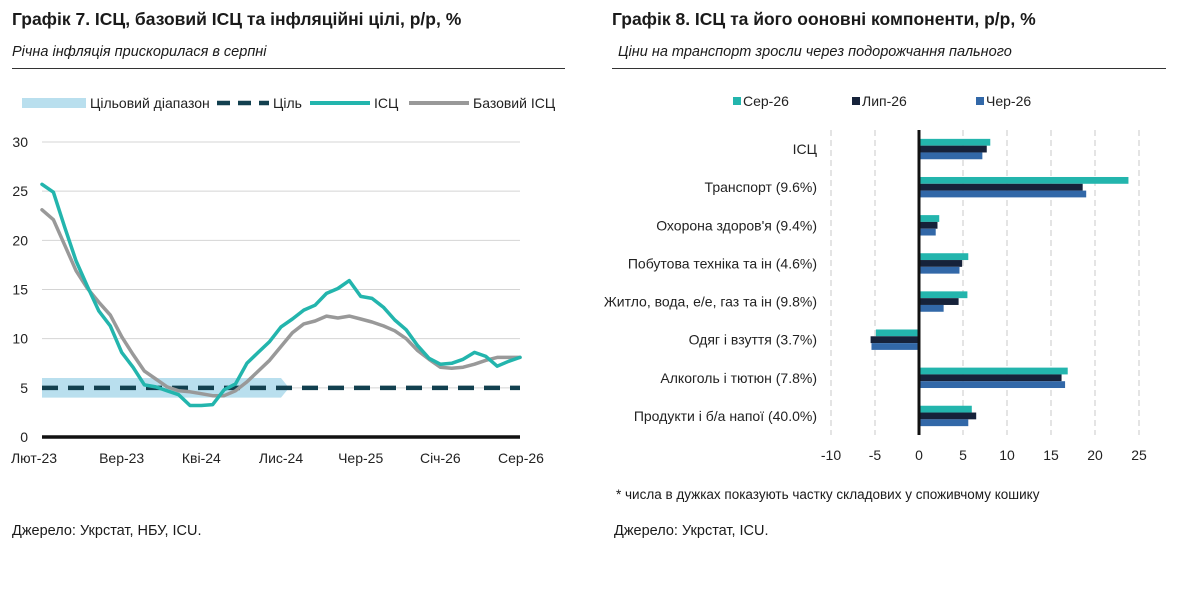  What do you see at coordinates (24, 388) in the screenshot?
I see `y-tick-label: 5` at bounding box center [24, 388].